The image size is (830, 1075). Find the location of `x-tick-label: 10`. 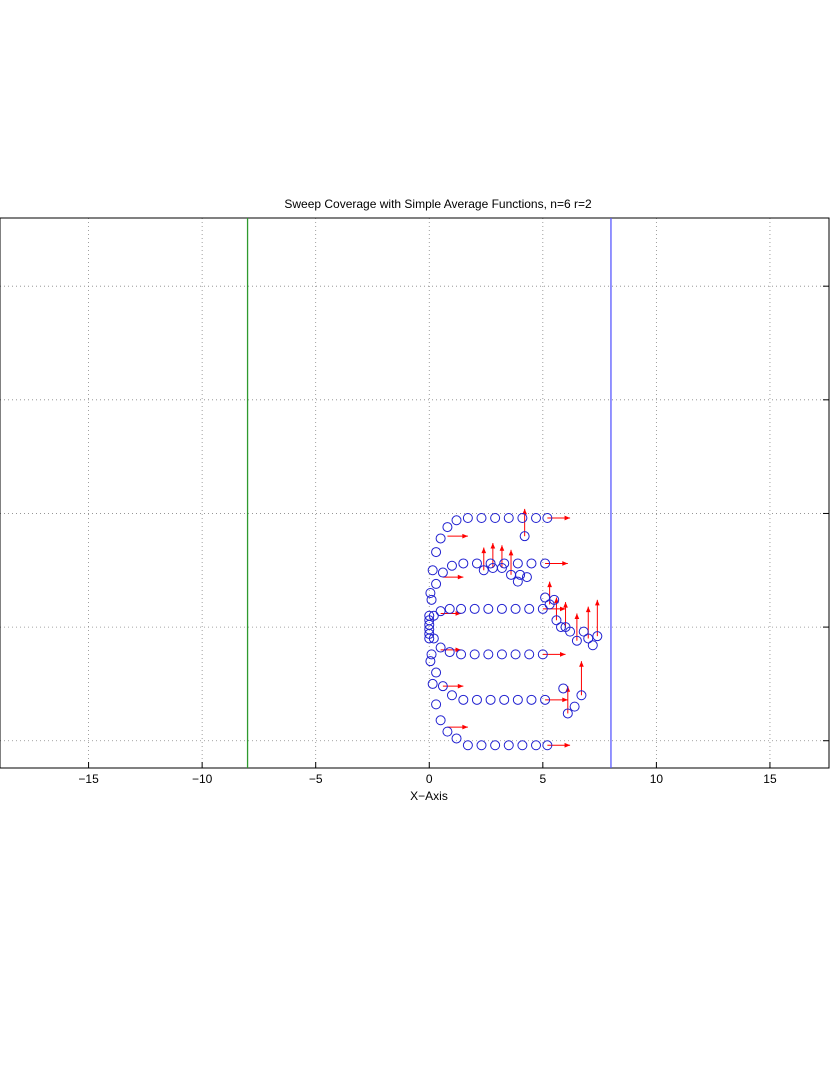

x-tick-label: 10 is located at coordinates (657, 779).